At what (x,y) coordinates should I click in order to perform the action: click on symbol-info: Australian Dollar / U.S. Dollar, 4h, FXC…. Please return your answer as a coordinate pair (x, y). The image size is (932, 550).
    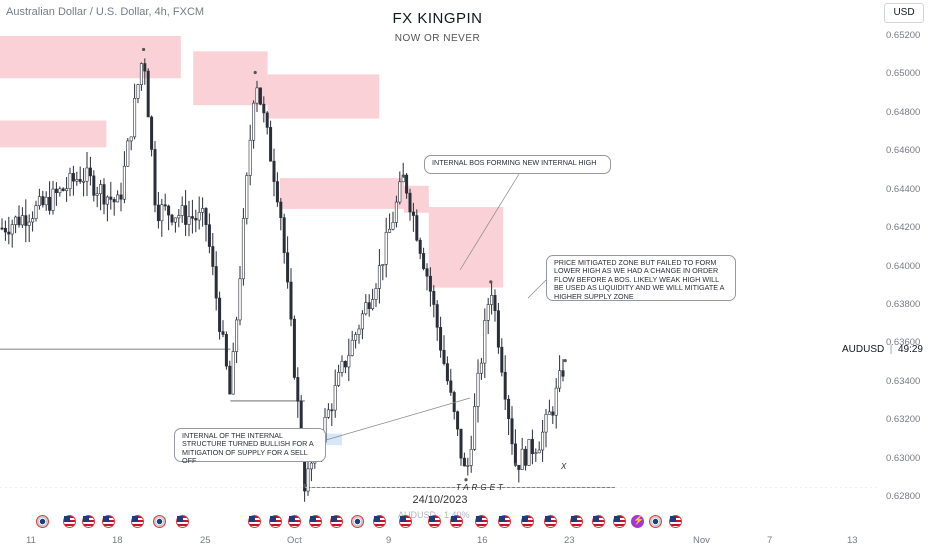
    Looking at the image, I should click on (105, 12).